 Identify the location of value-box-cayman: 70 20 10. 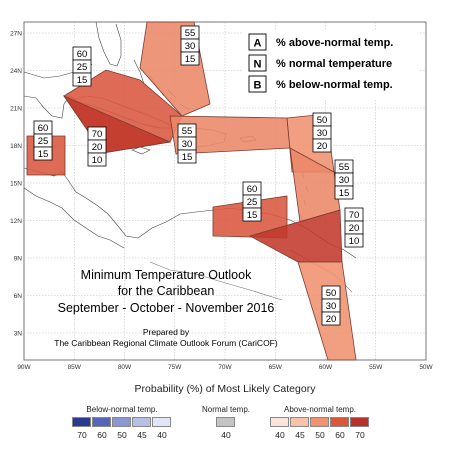
(97, 146).